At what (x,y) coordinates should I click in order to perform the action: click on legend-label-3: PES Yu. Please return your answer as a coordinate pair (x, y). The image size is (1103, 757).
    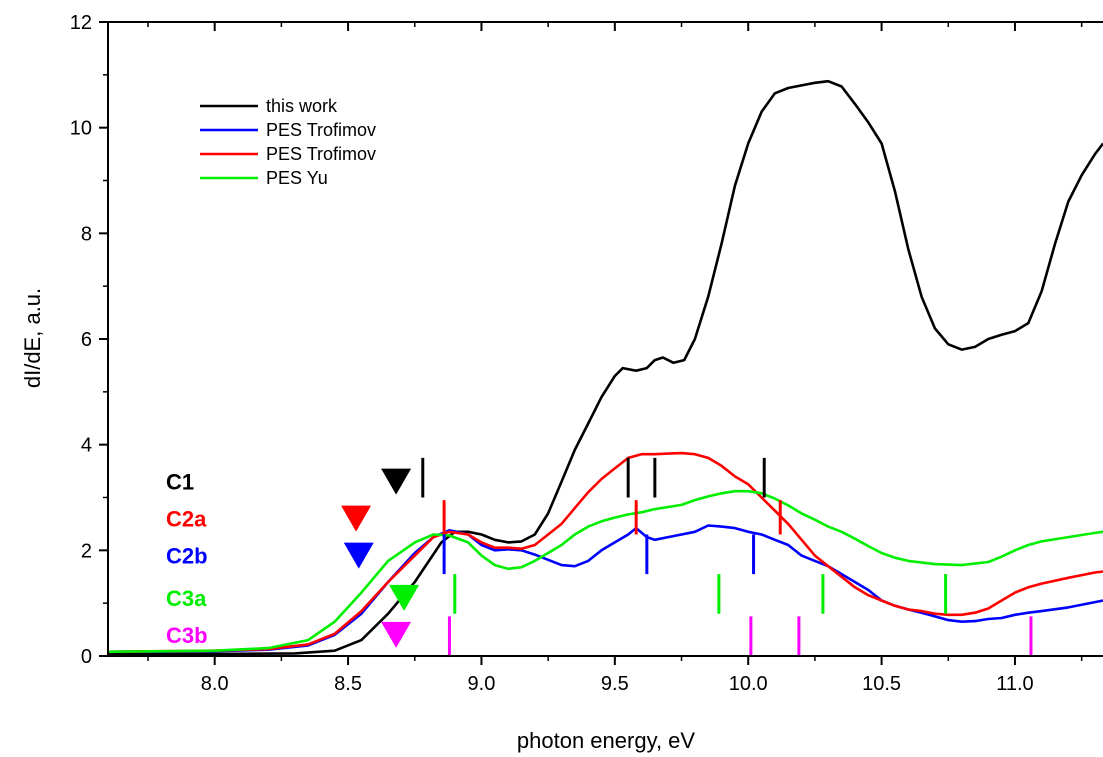
    Looking at the image, I should click on (297, 178).